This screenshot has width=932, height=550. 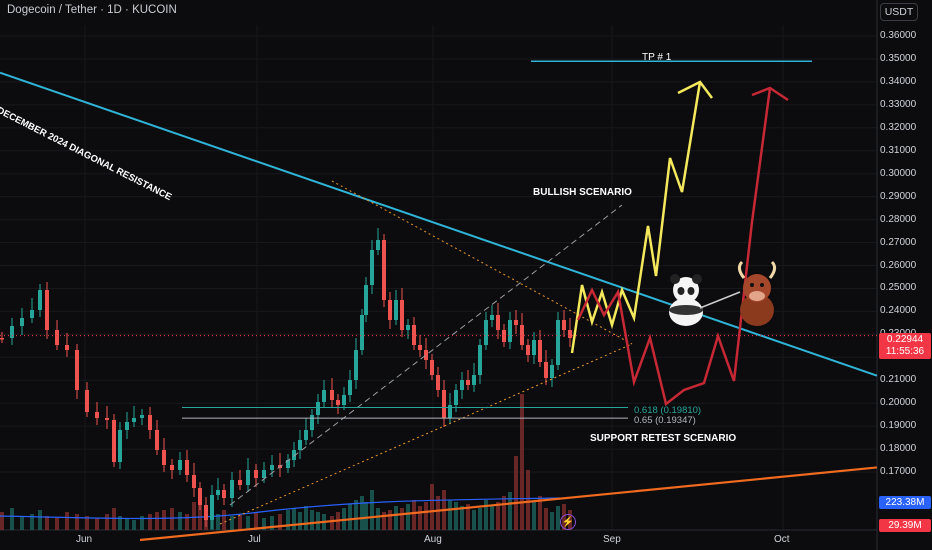 What do you see at coordinates (657, 57) in the screenshot?
I see `tp-label: TP # 1` at bounding box center [657, 57].